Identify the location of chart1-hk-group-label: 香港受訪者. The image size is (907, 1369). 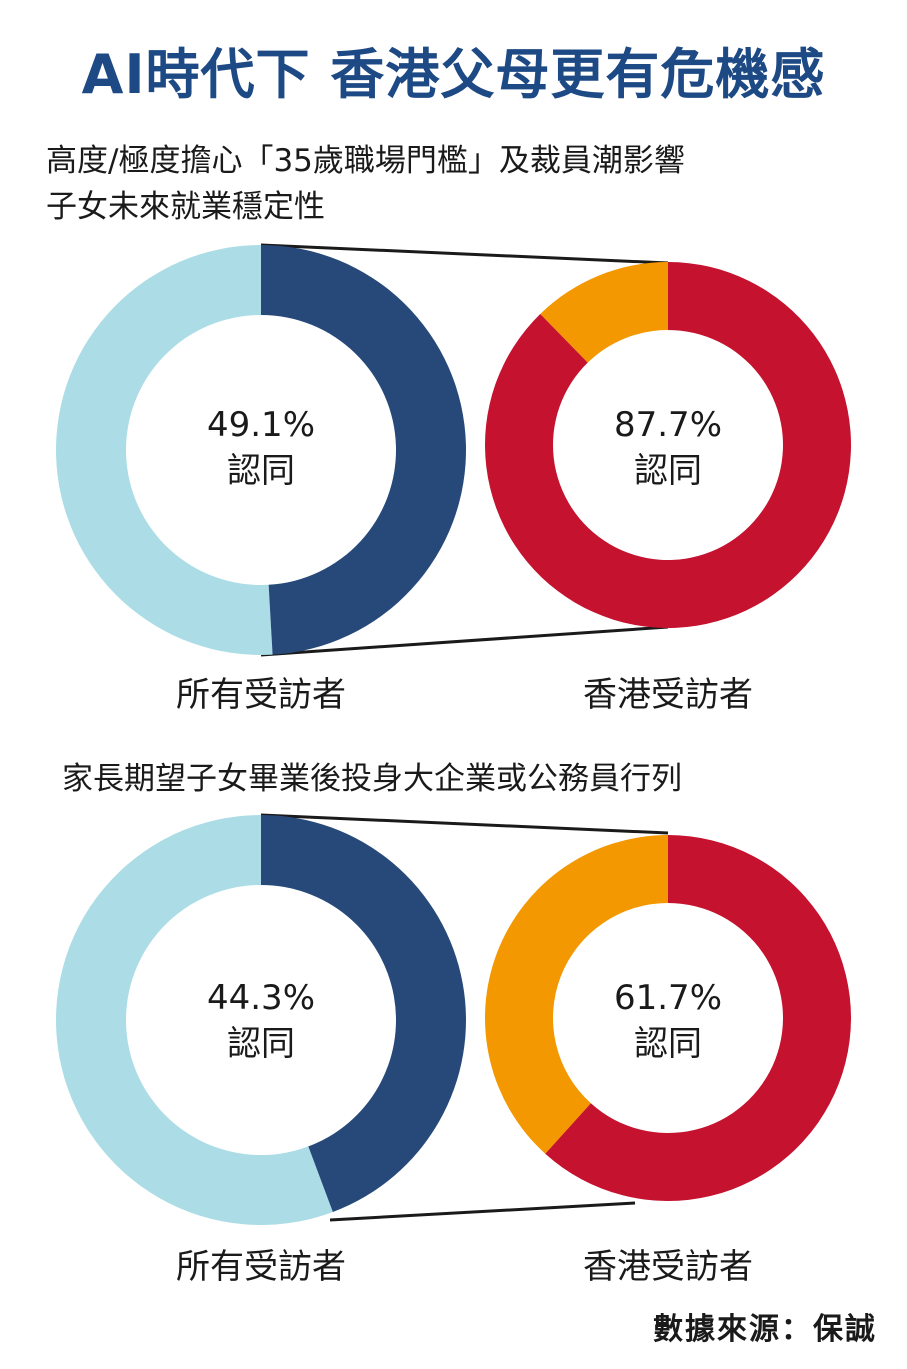
(668, 695).